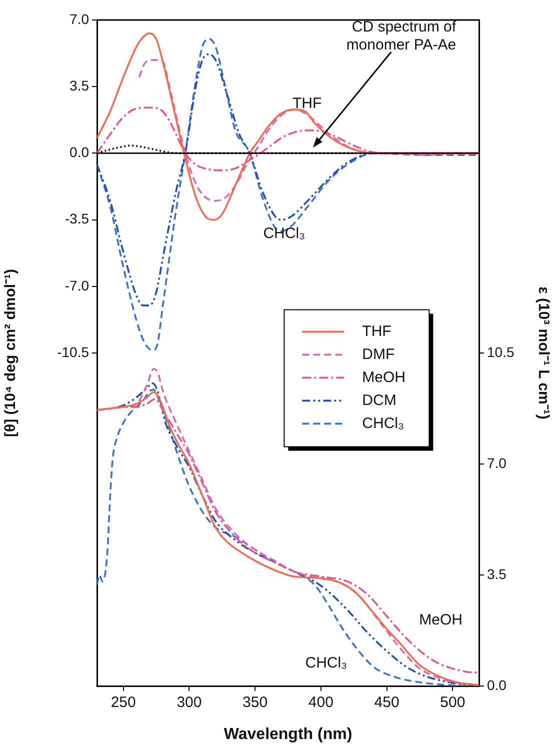 This screenshot has height=748, width=554. What do you see at coordinates (387, 703) in the screenshot?
I see `x-tick-label: 450` at bounding box center [387, 703].